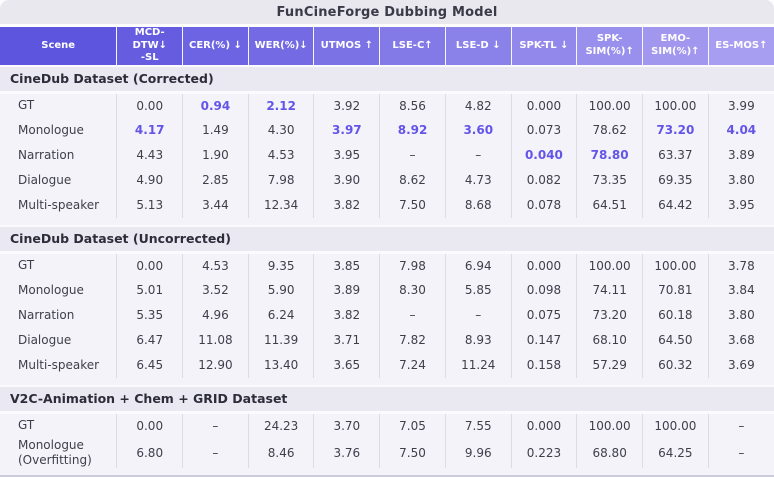  I want to click on column-header-label: ES-MOS↑, so click(741, 45).